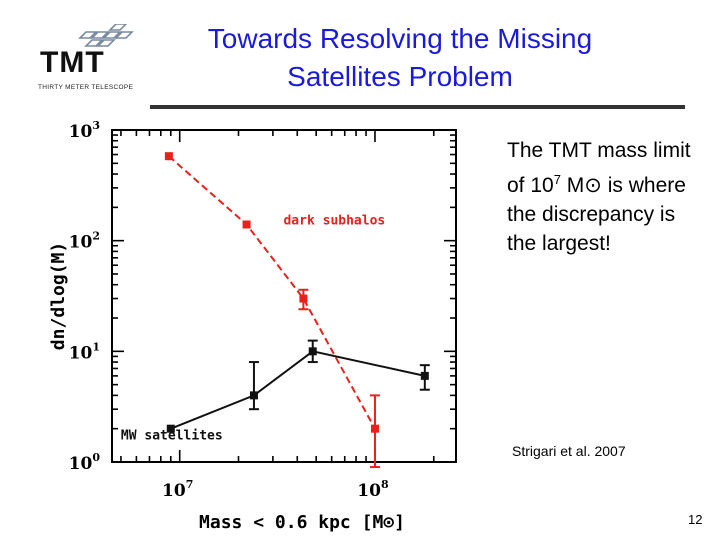  Describe the element at coordinates (417, 107) in the screenshot. I see `title-divider` at that location.